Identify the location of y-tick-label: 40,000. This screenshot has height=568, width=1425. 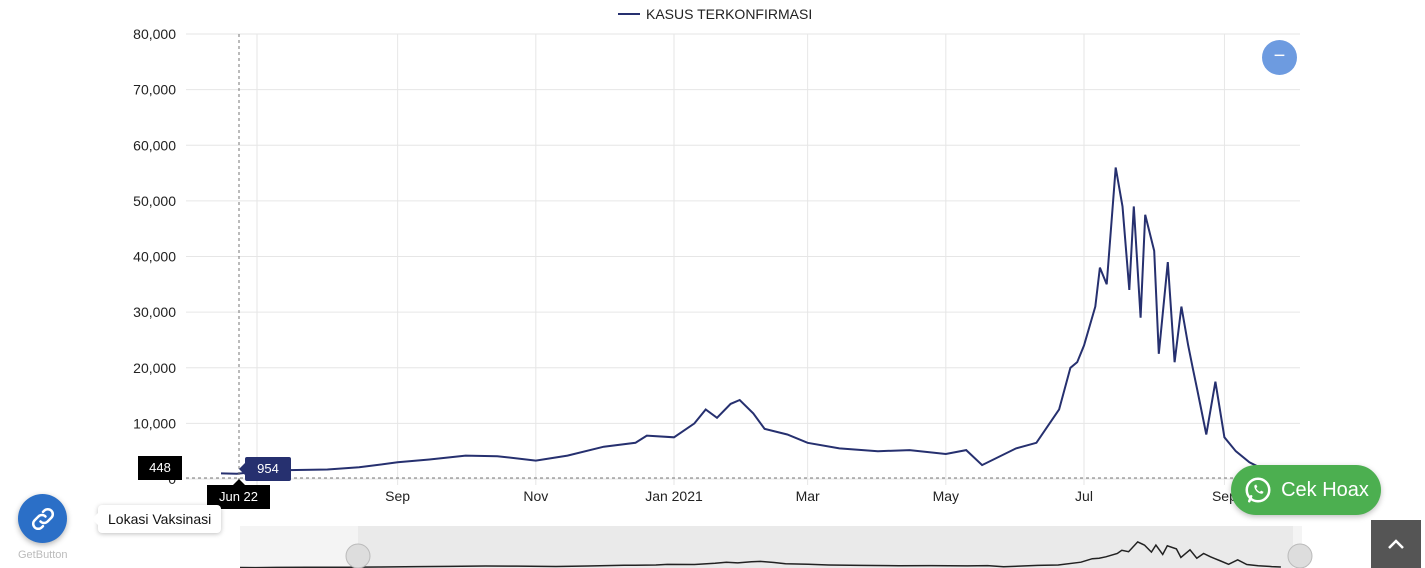
(154, 257).